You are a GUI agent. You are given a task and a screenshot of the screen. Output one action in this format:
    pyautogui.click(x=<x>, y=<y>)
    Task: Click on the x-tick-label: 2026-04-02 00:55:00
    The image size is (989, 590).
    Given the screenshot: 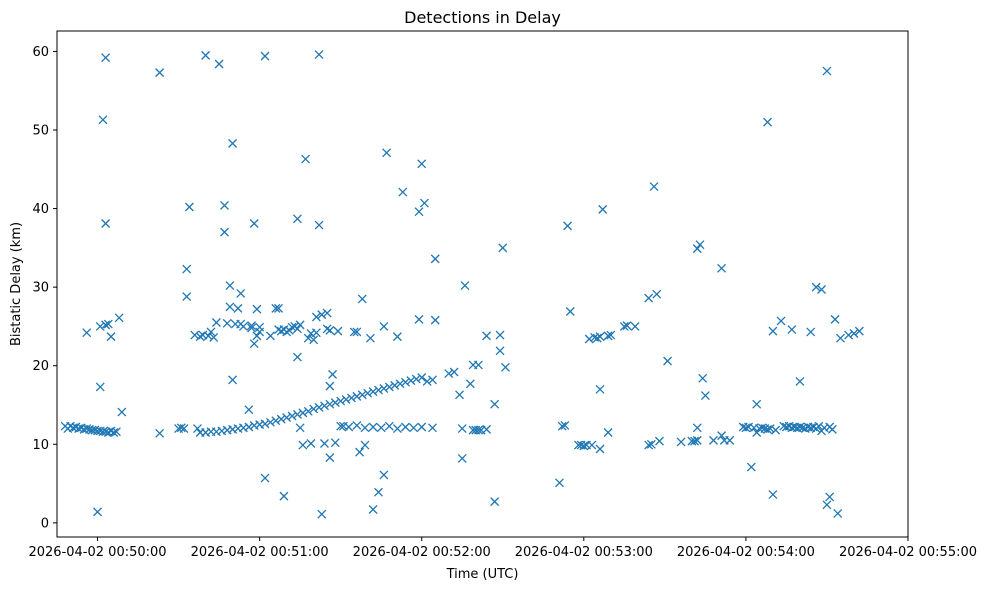 What is the action you would take?
    pyautogui.click(x=908, y=552)
    